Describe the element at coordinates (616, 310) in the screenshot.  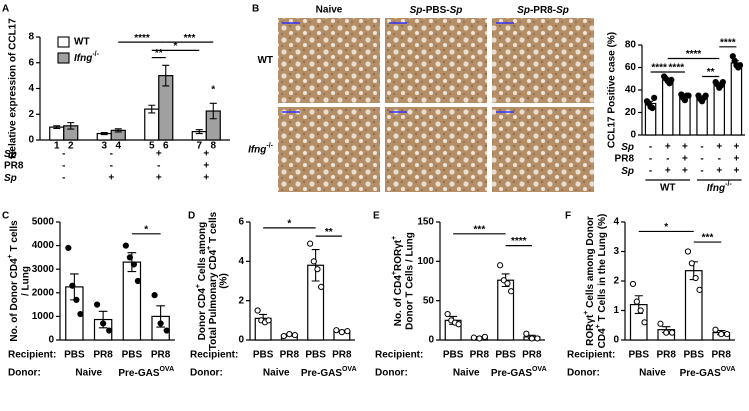
I see `y-tick-label: 1` at that location.